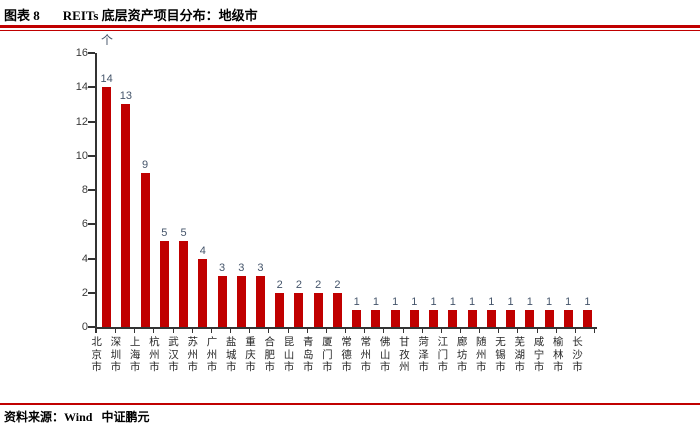 The width and height of the screenshot is (700, 432). Describe the element at coordinates (558, 354) in the screenshot. I see `x-axis-label: 榆林市` at that location.